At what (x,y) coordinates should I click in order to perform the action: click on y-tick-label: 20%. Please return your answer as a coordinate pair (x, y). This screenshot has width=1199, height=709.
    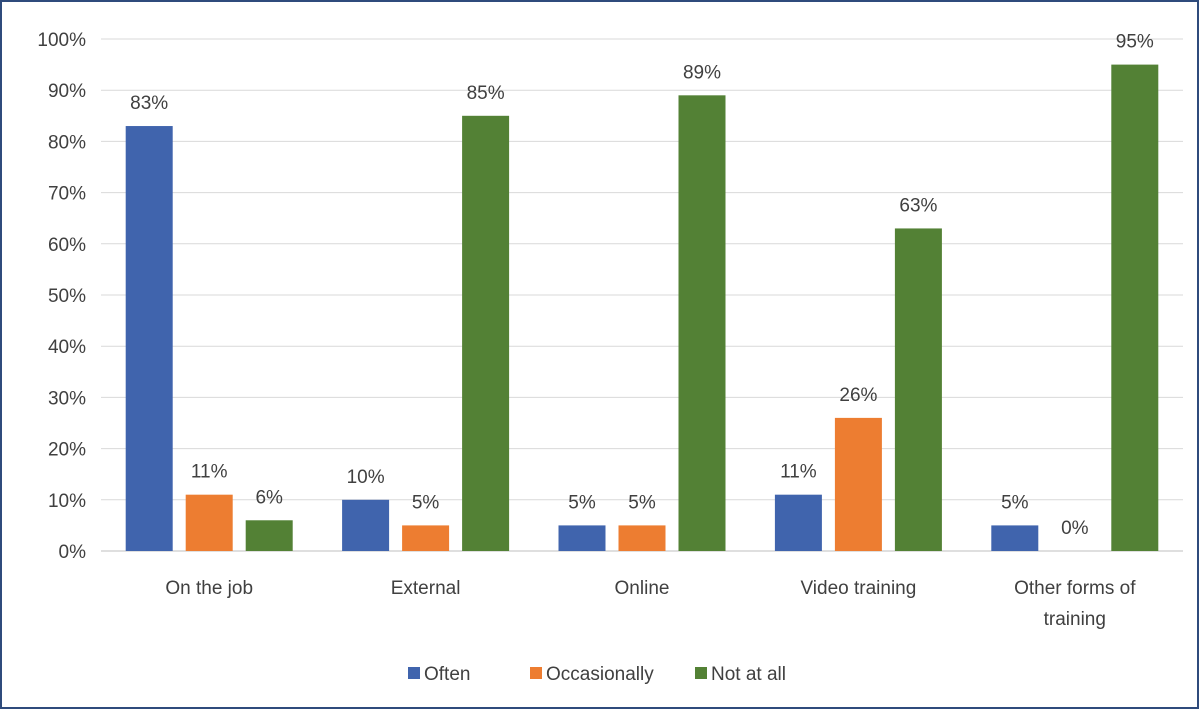
    Looking at the image, I should click on (67, 450).